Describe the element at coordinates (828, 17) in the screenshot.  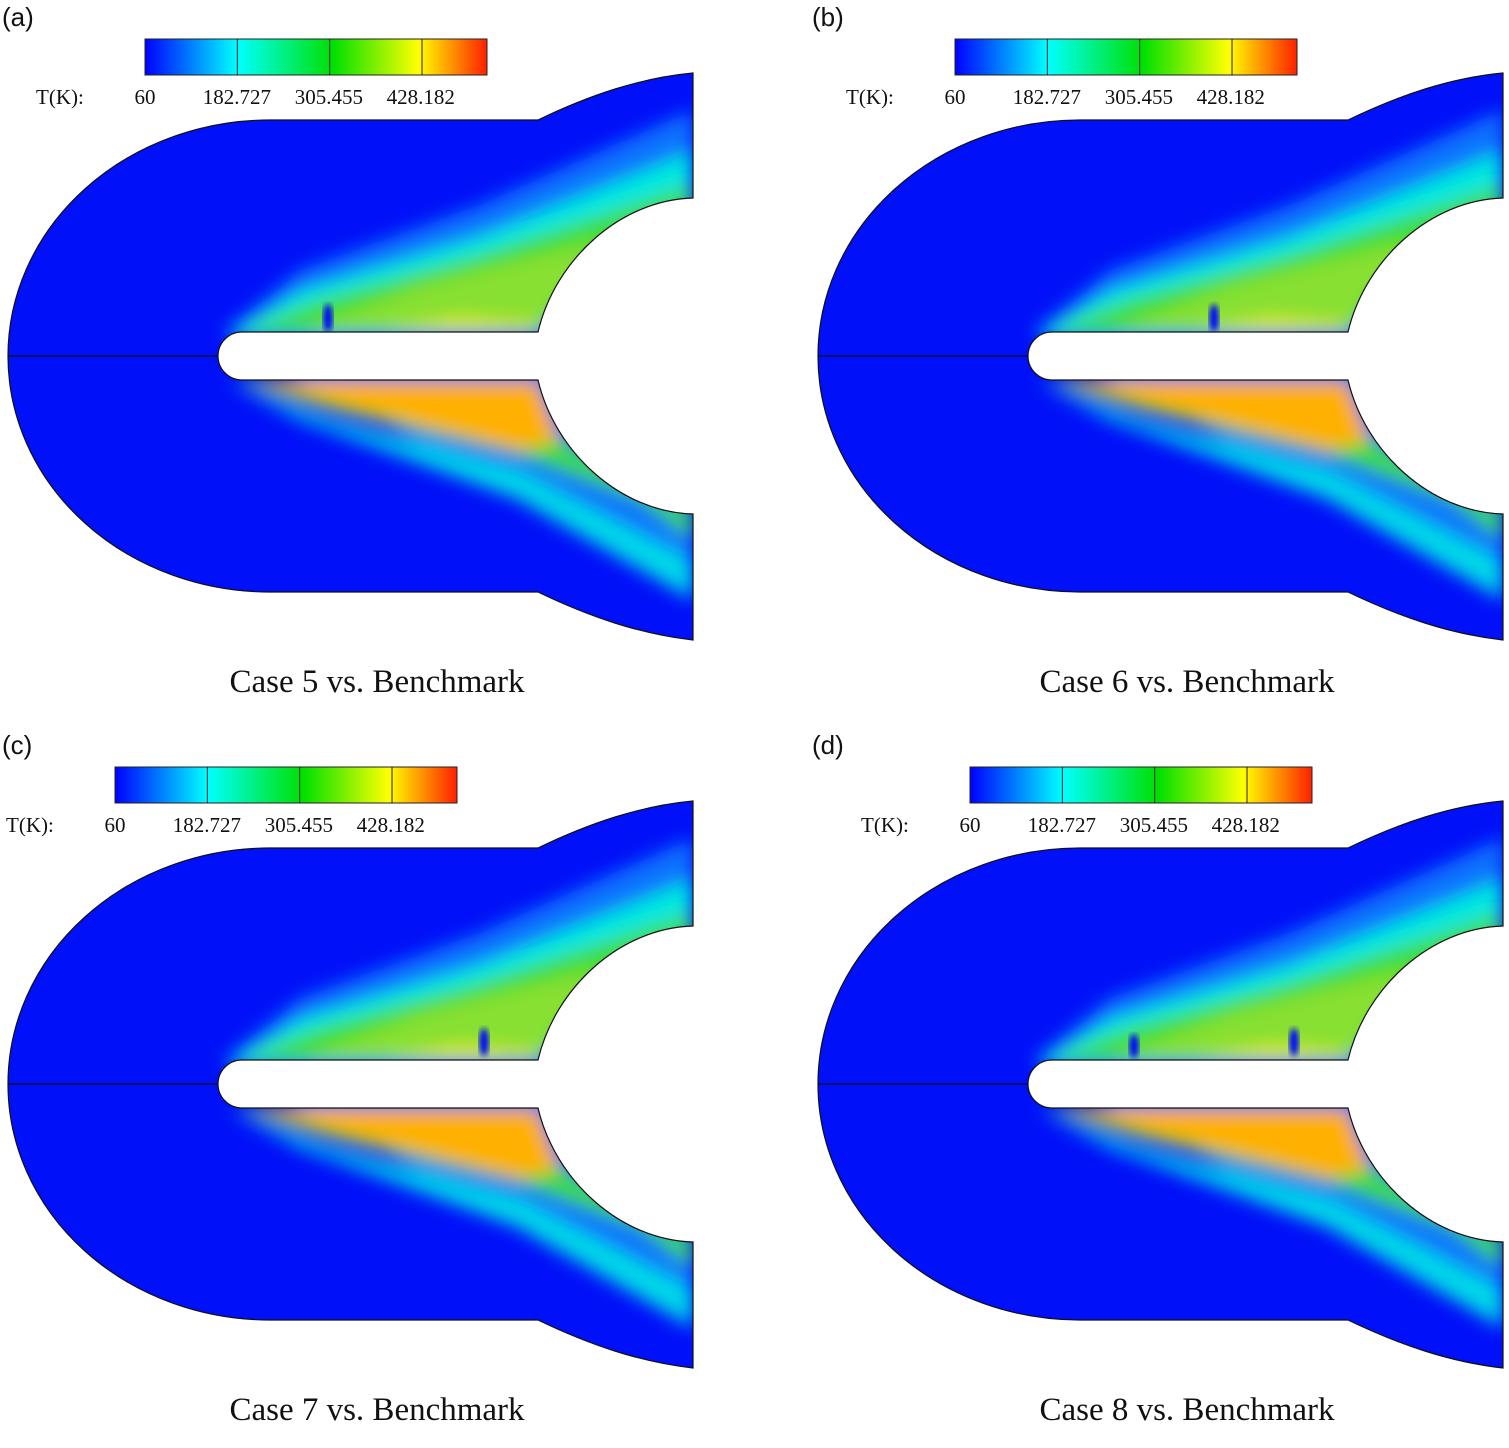
I see `panel-label: (b)` at that location.